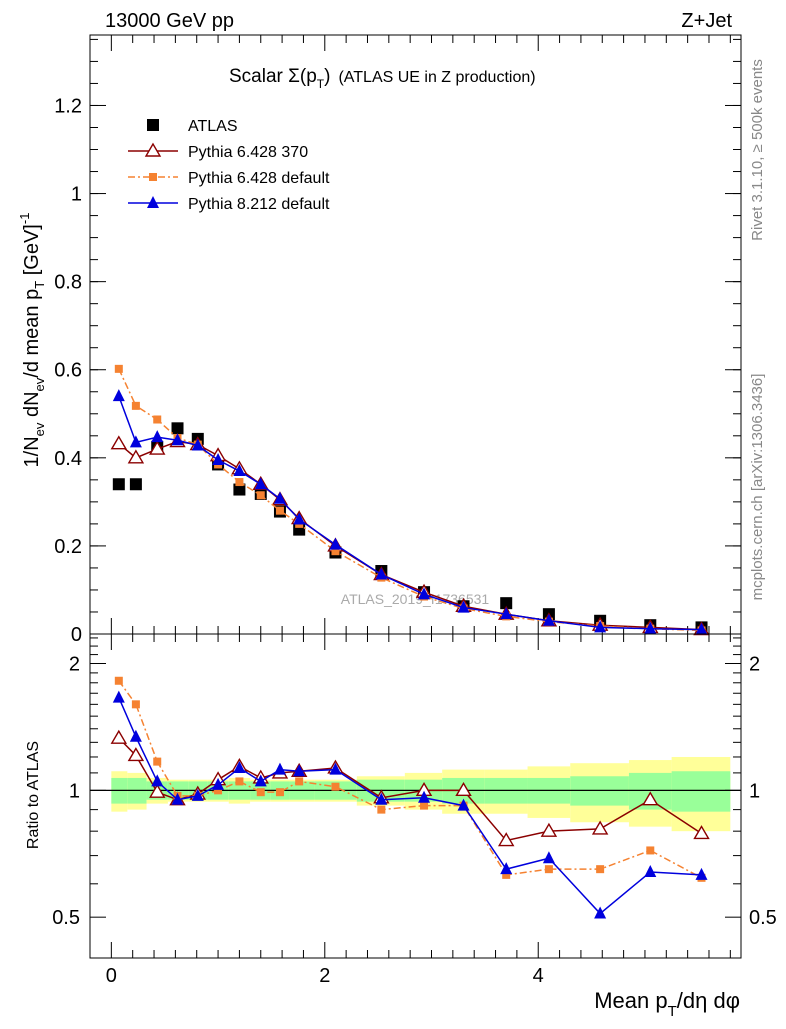 This screenshot has width=786, height=1029. Describe the element at coordinates (327, 76) in the screenshot. I see `title-close: )` at that location.